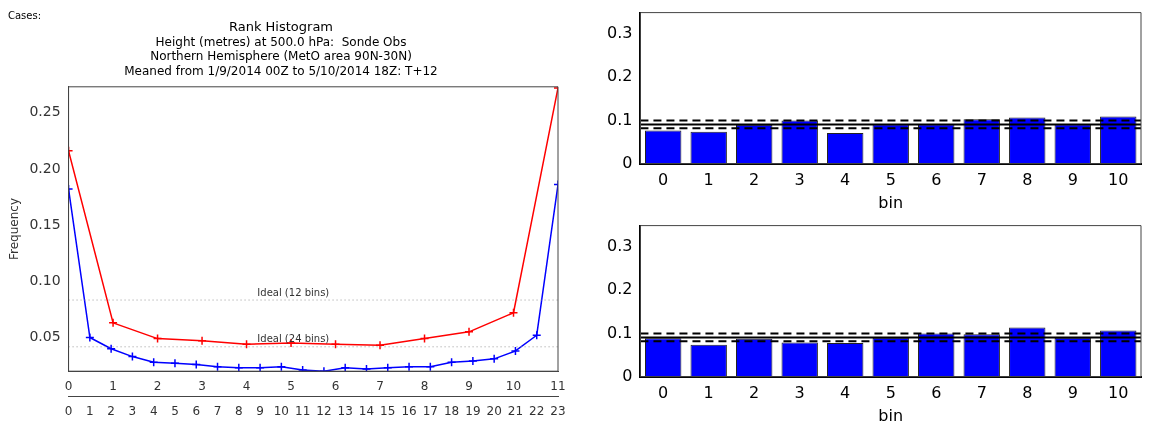 The width and height of the screenshot is (1151, 426). I want to click on x2-tick-label: 4, so click(153, 410).